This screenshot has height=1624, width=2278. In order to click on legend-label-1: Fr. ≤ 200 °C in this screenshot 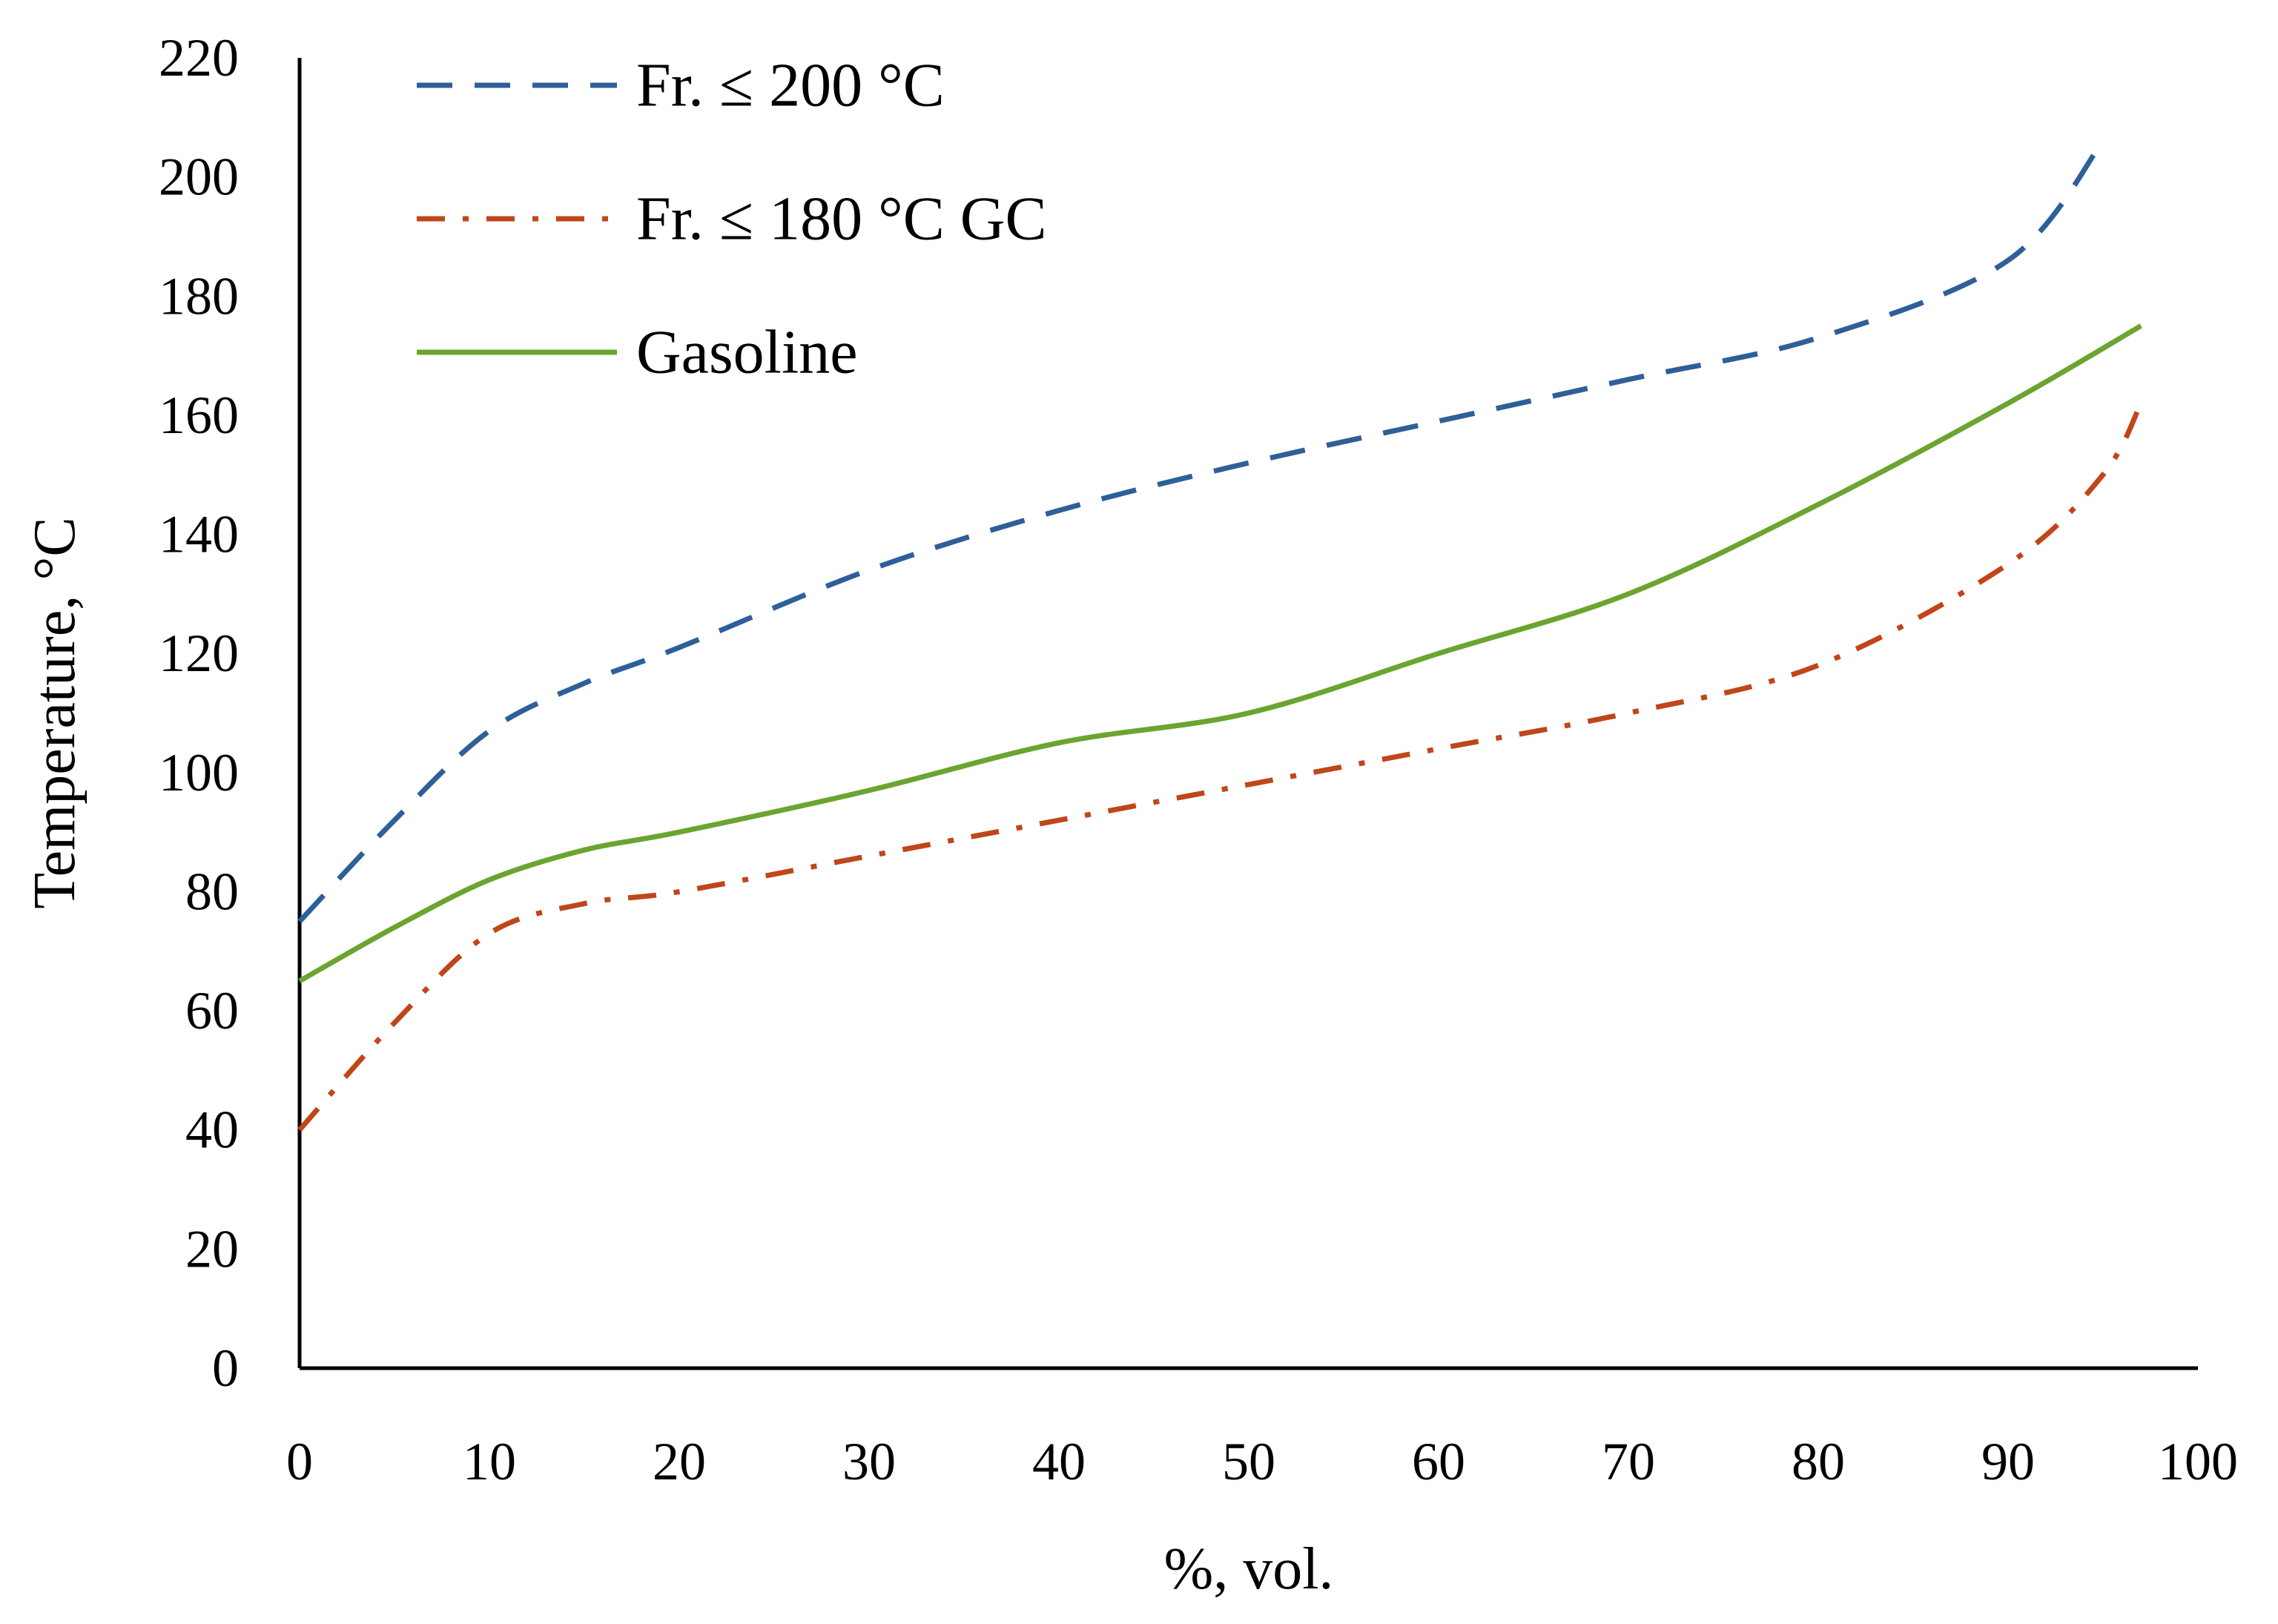, I will do `click(791, 86)`.